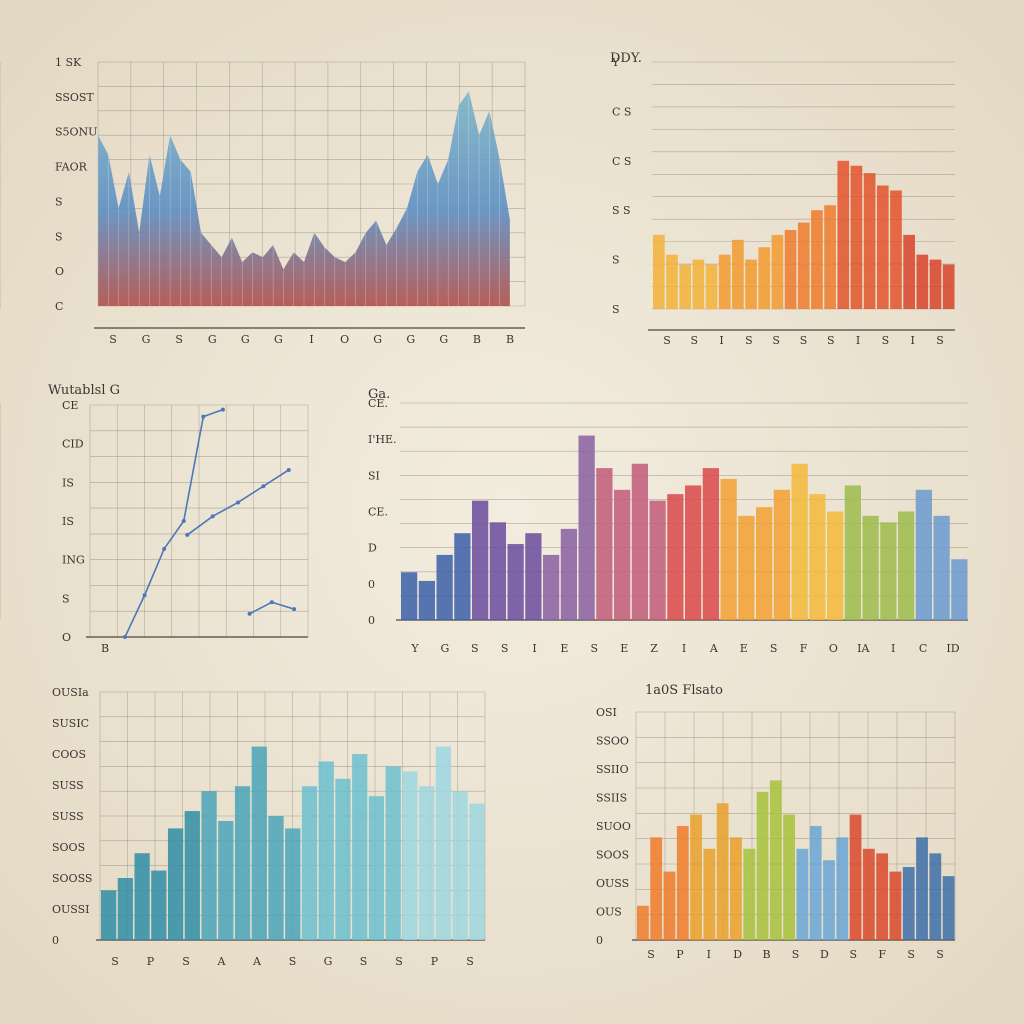 This screenshot has width=1024, height=1024. I want to click on x-tick-label: IA, so click(863, 648).